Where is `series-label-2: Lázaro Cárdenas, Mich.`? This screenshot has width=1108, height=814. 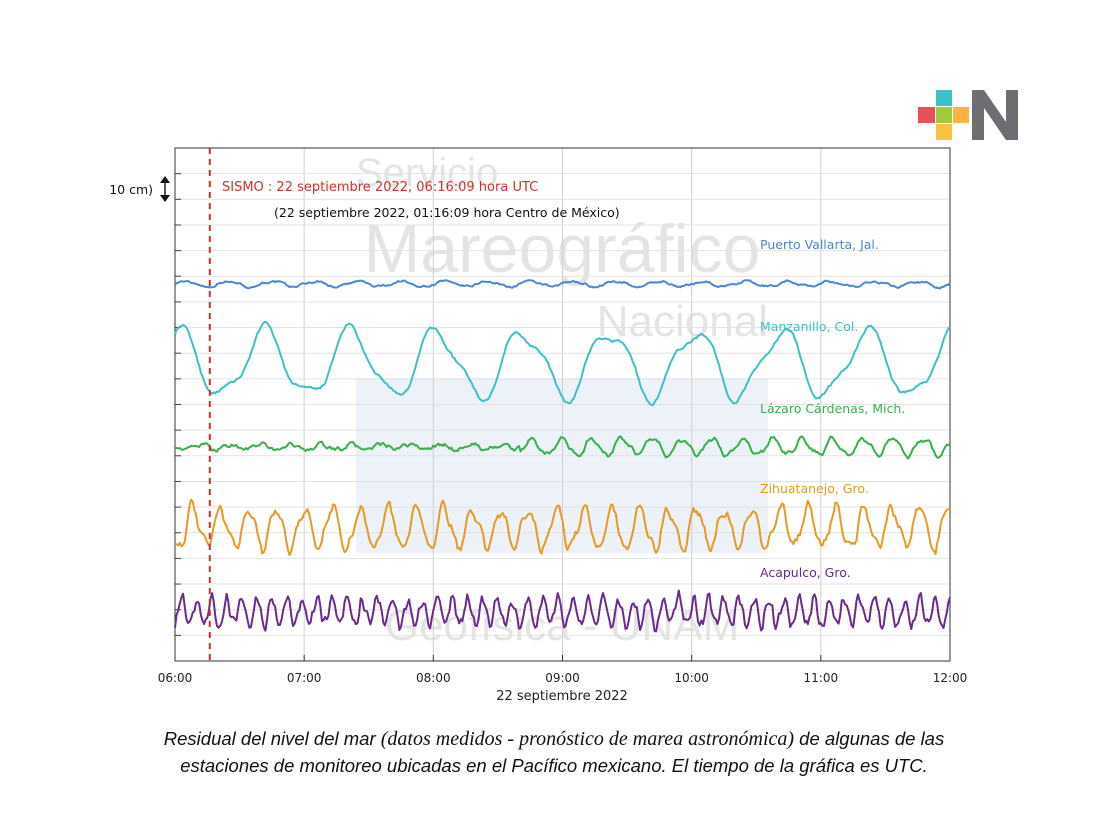 series-label-2: Lázaro Cárdenas, Mich. is located at coordinates (832, 408).